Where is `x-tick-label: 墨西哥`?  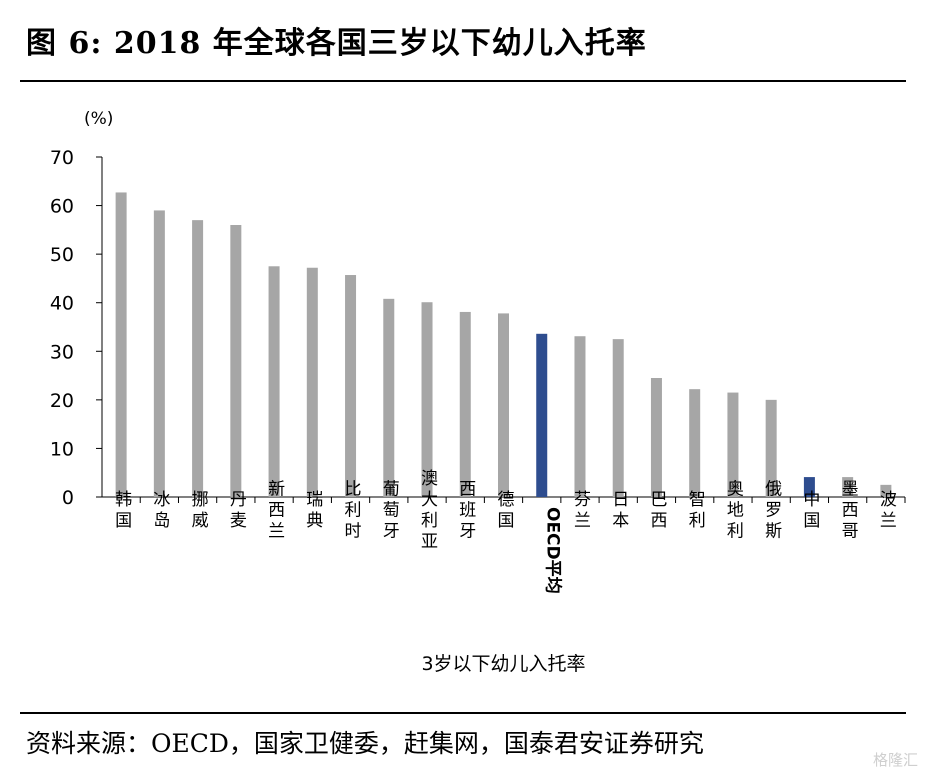 x-tick-label: 墨西哥 is located at coordinates (848, 511).